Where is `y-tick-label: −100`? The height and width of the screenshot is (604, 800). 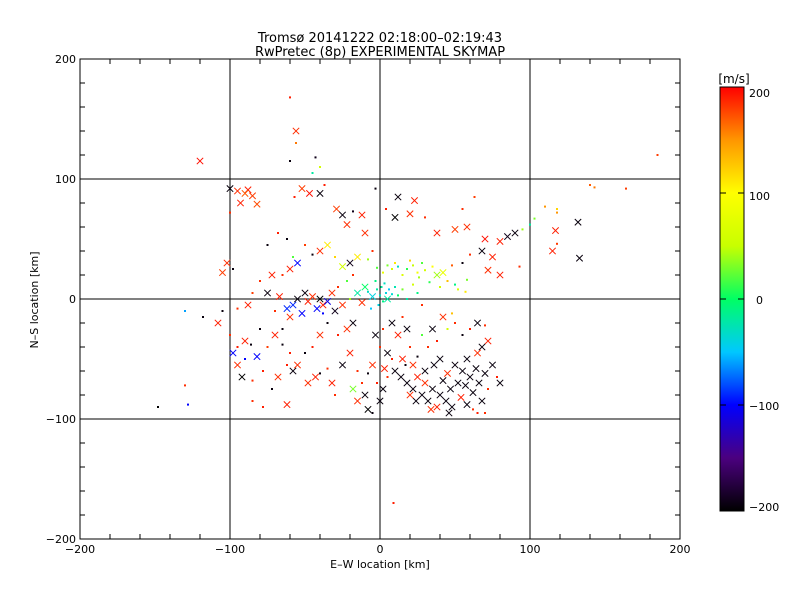
y-tick-label: −100 is located at coordinates (61, 419).